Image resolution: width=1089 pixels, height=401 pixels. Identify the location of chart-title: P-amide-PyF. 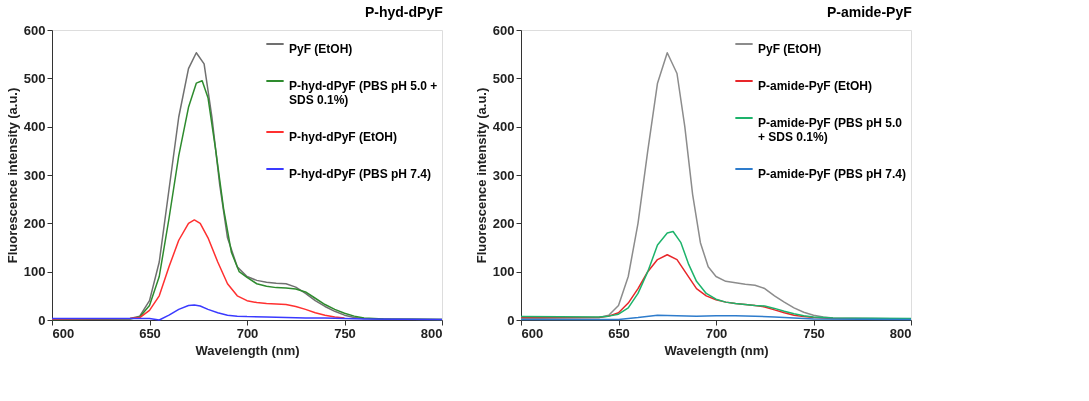
(869, 12).